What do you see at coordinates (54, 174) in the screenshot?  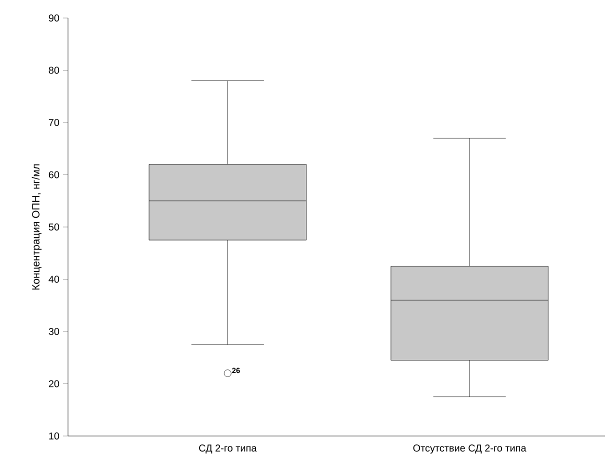 I see `y-tick-label: 60` at bounding box center [54, 174].